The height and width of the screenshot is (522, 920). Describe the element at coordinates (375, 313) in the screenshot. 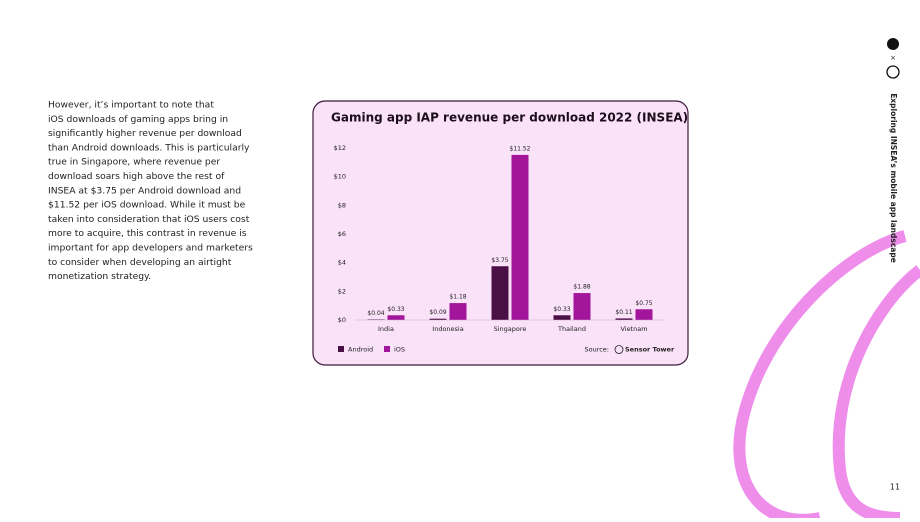

I see `value-label: $0.04` at that location.